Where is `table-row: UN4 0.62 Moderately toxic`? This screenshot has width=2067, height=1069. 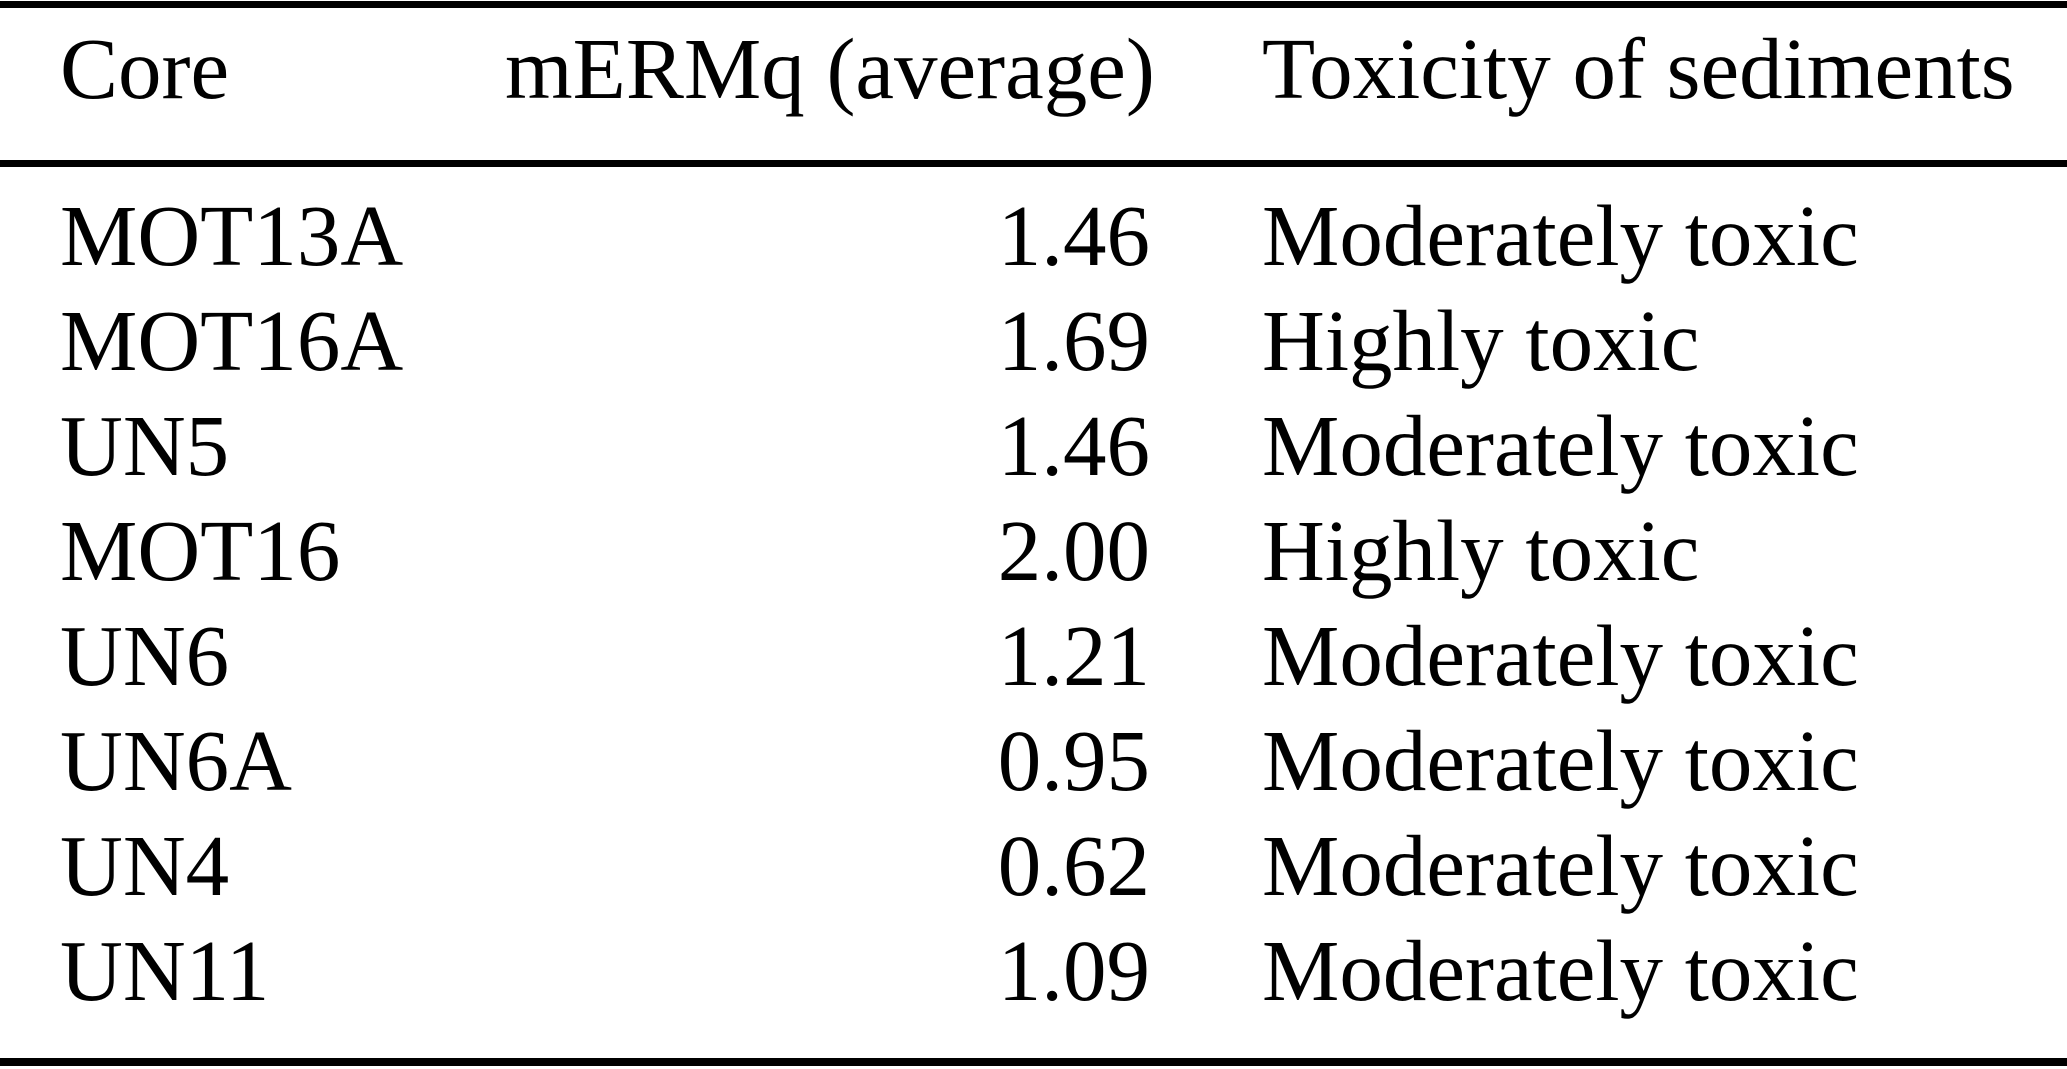 table-row: UN4 0.62 Moderately toxic is located at coordinates (1033, 865).